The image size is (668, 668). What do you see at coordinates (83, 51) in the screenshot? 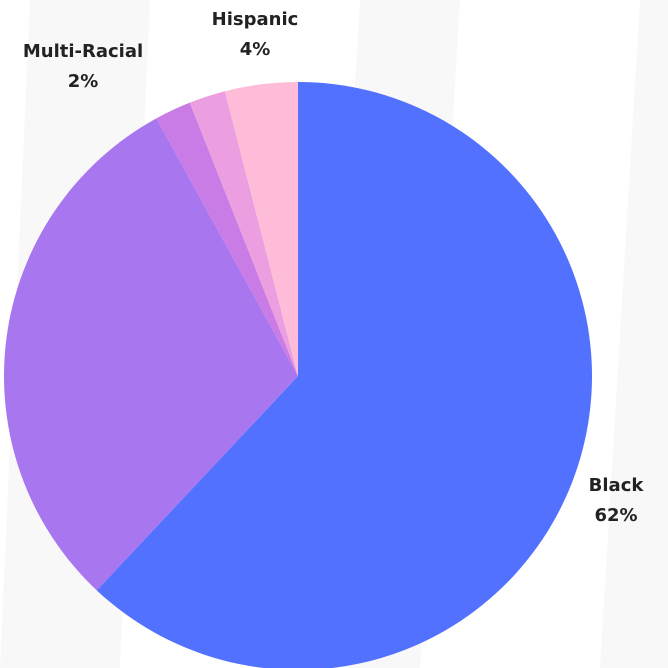
I see `slice-label: Multi-Racial` at bounding box center [83, 51].